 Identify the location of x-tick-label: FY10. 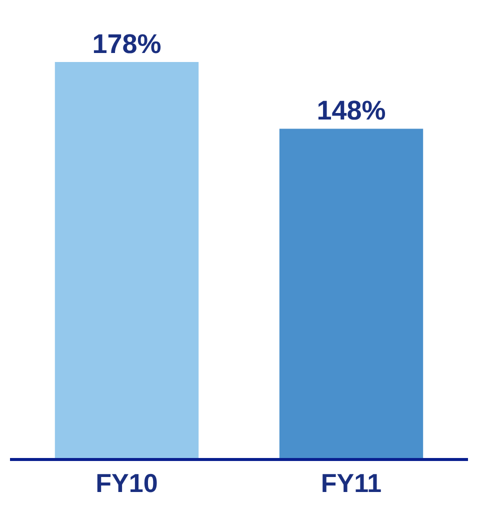
(127, 483).